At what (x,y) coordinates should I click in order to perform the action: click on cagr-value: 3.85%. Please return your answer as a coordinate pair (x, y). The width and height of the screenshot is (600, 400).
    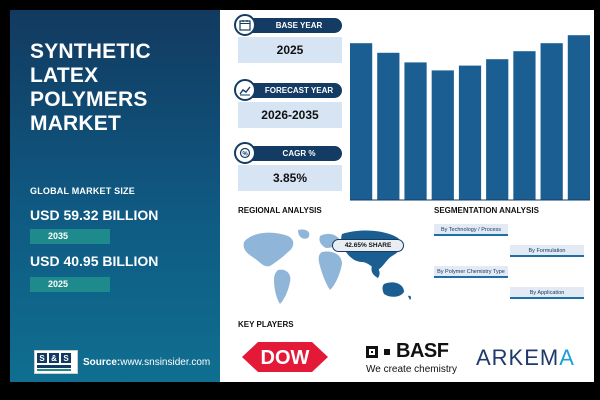
    Looking at the image, I should click on (290, 178).